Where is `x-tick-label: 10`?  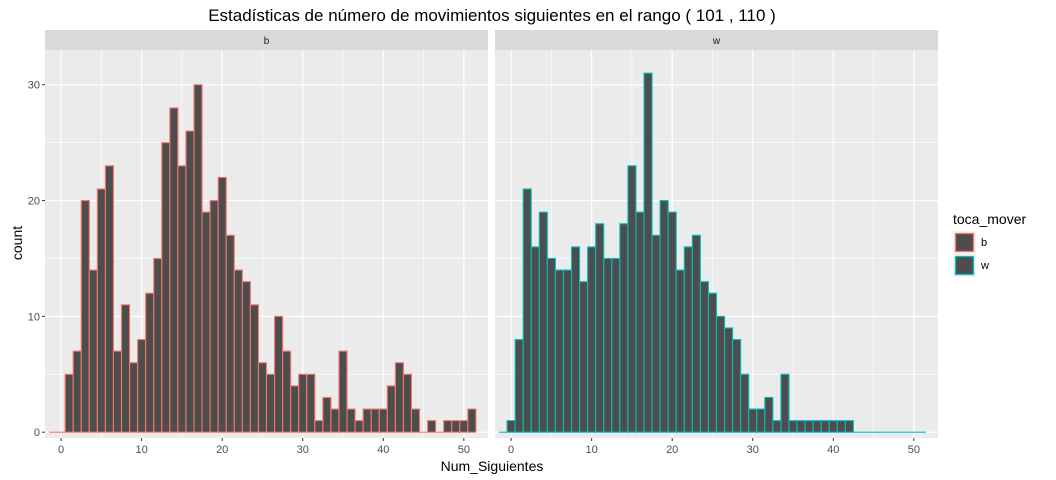 x-tick-label: 10 is located at coordinates (592, 450).